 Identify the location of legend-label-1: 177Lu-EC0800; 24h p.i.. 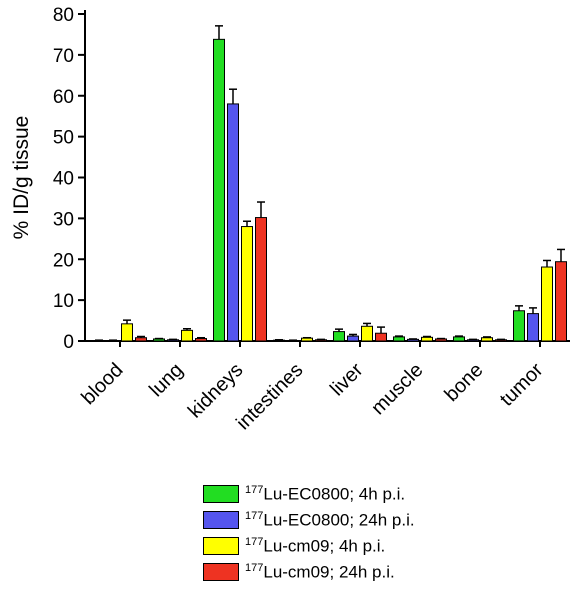
(330, 520).